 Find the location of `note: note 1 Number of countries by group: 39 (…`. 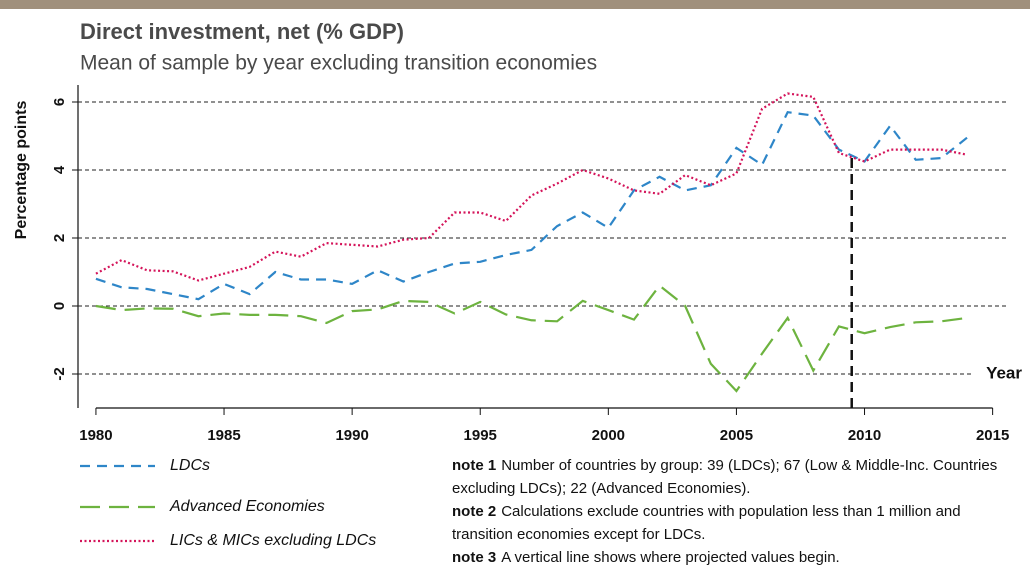

note: note 1 Number of countries by group: 39 (… is located at coordinates (737, 477).